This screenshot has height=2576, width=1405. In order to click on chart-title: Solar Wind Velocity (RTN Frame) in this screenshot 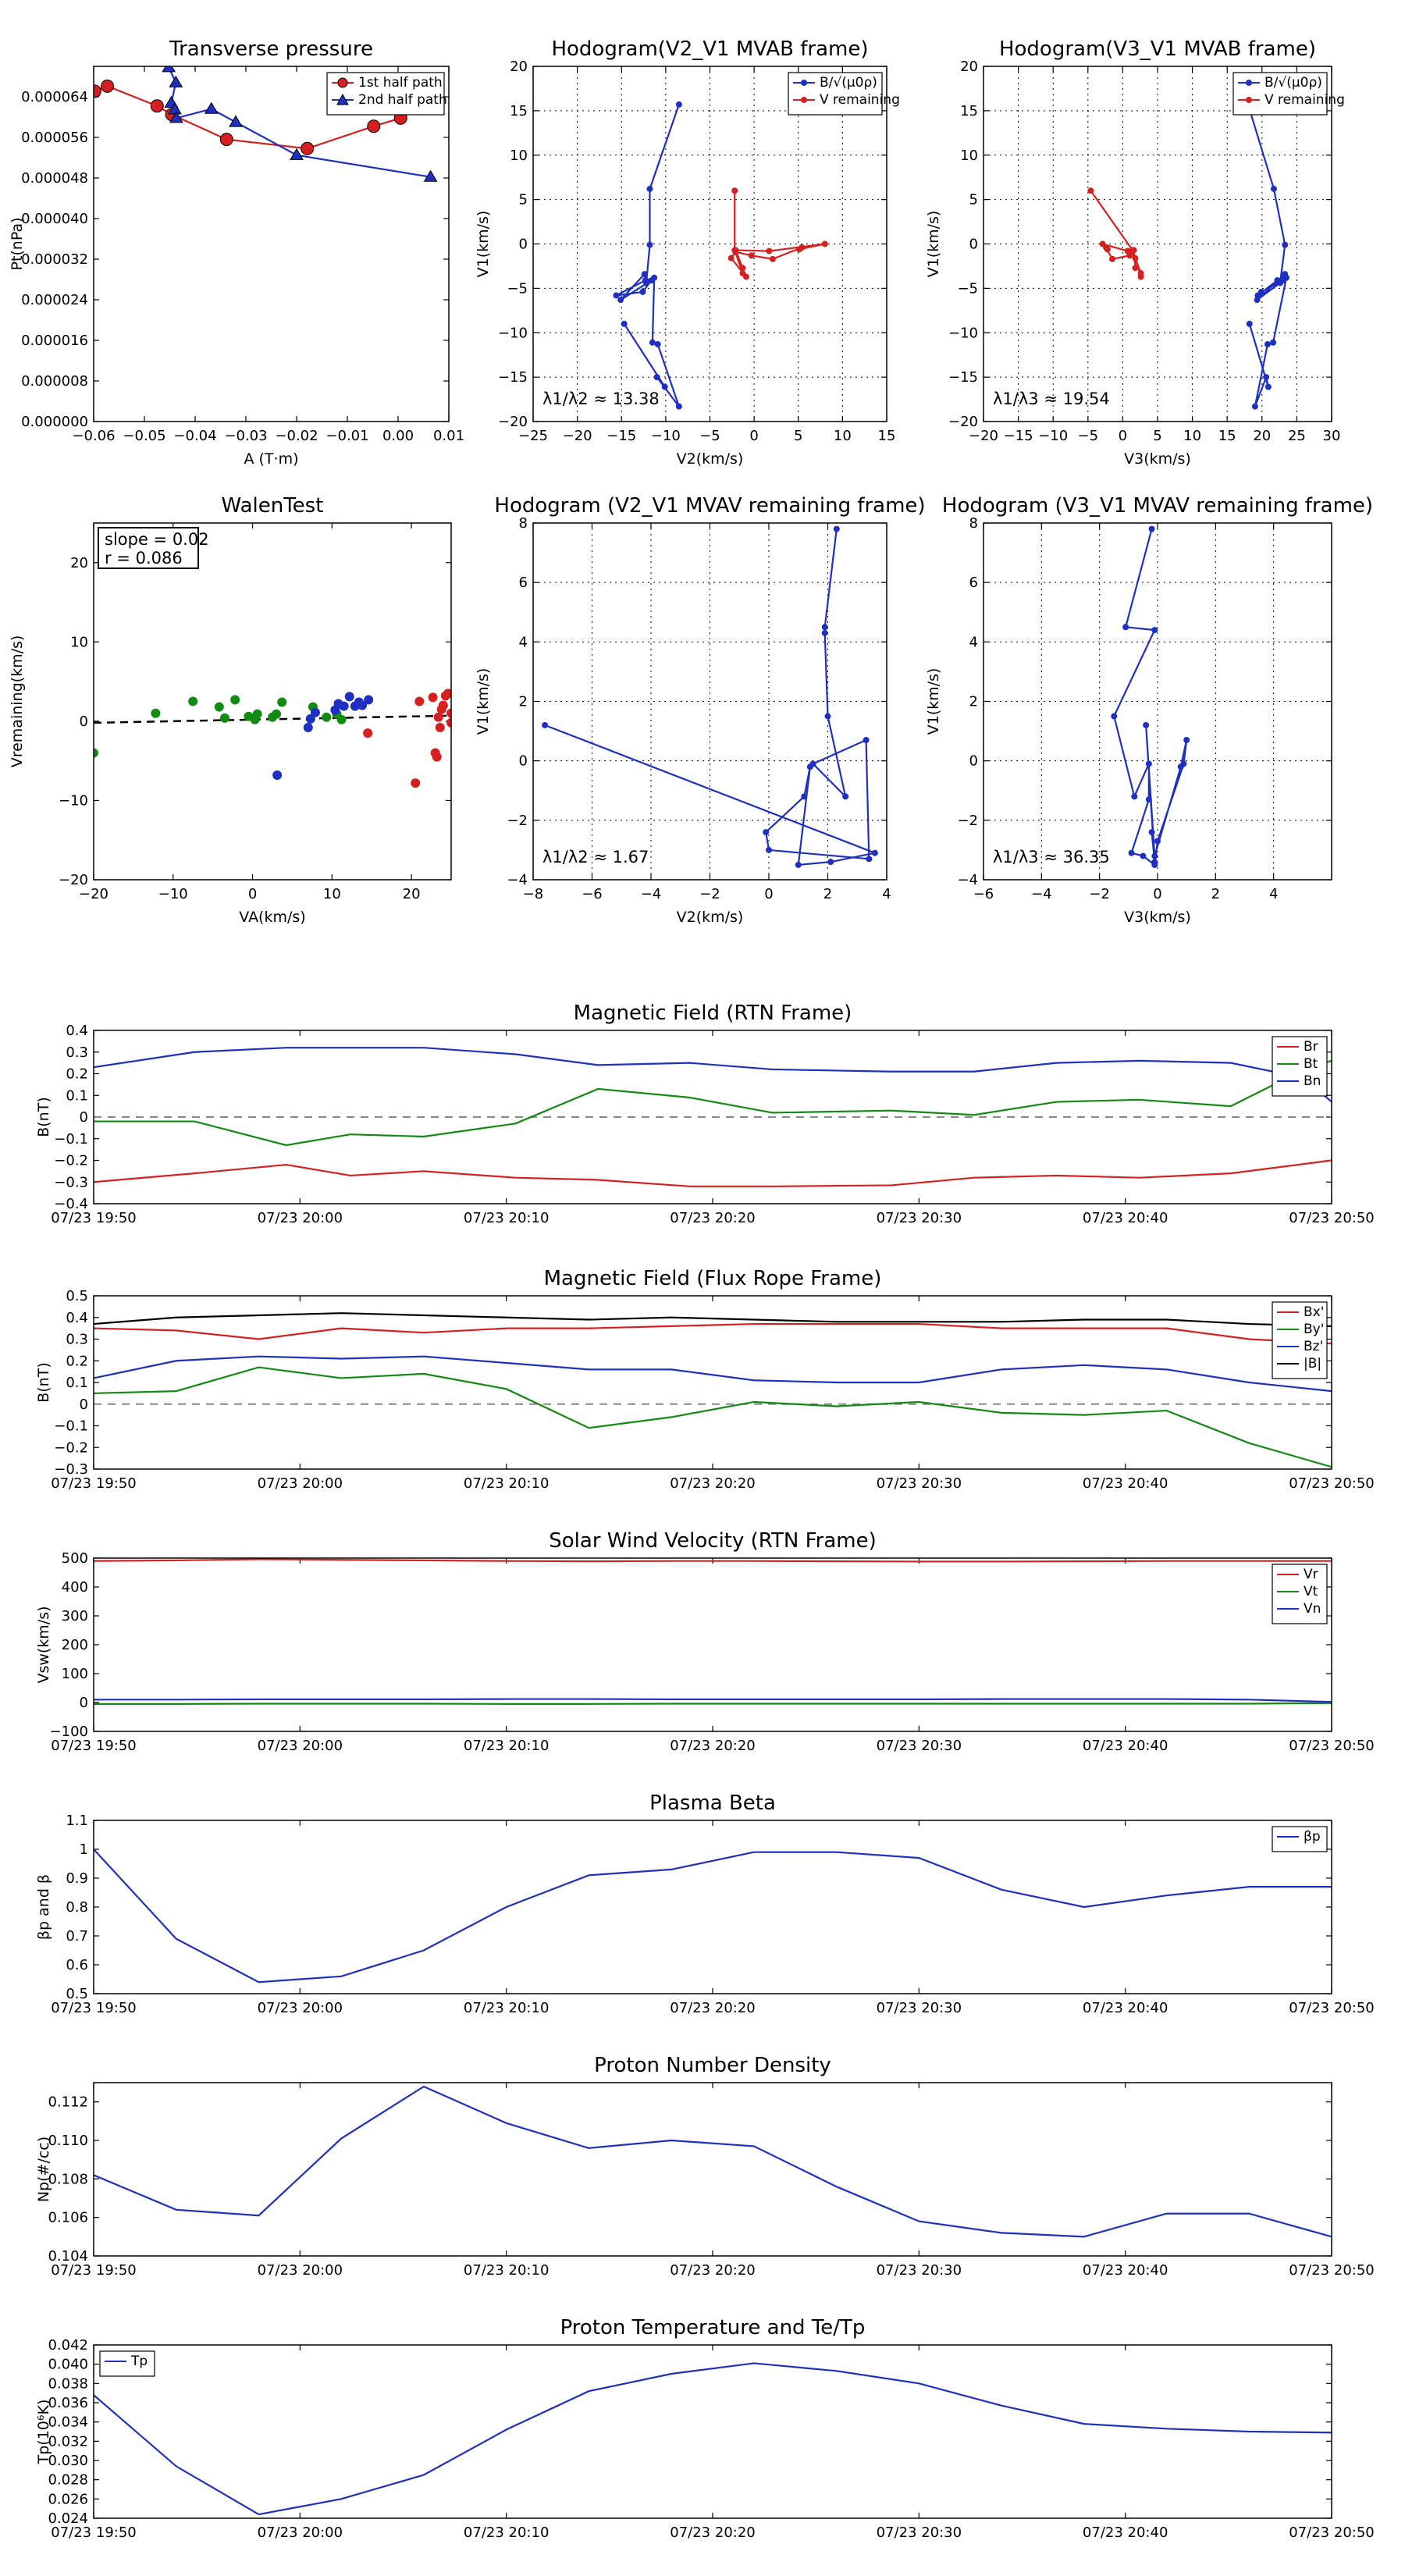, I will do `click(713, 1541)`.